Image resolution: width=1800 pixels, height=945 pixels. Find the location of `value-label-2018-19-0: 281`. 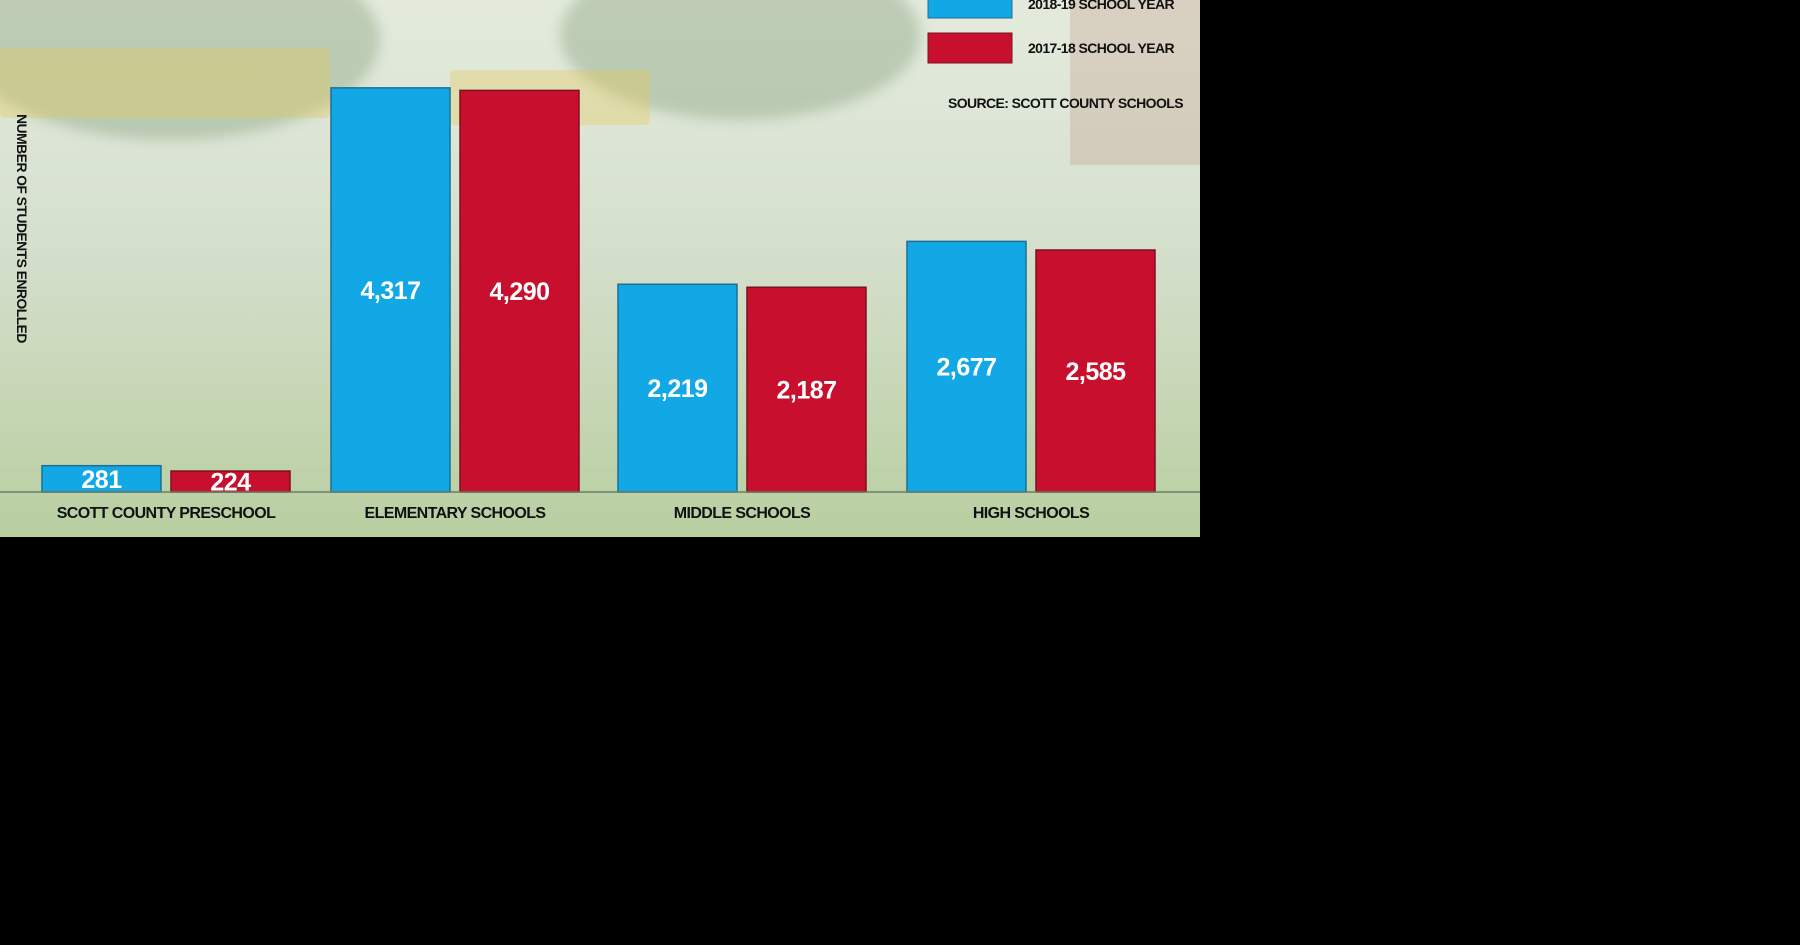

value-label-2018-19-0: 281 is located at coordinates (101, 480).